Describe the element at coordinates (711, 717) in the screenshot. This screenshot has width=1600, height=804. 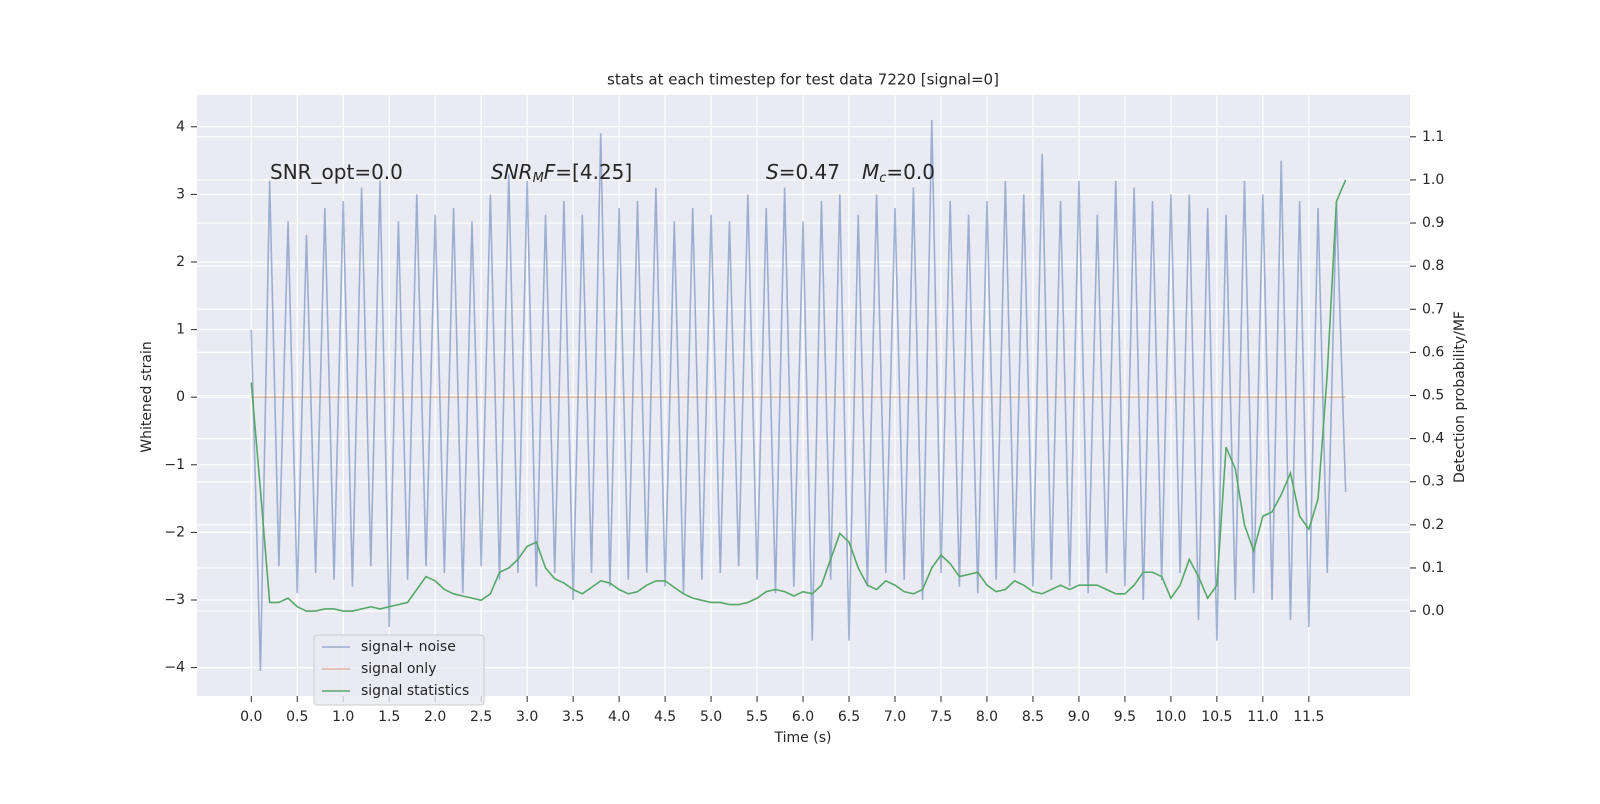
I see `x-tick-label: 5.0` at that location.